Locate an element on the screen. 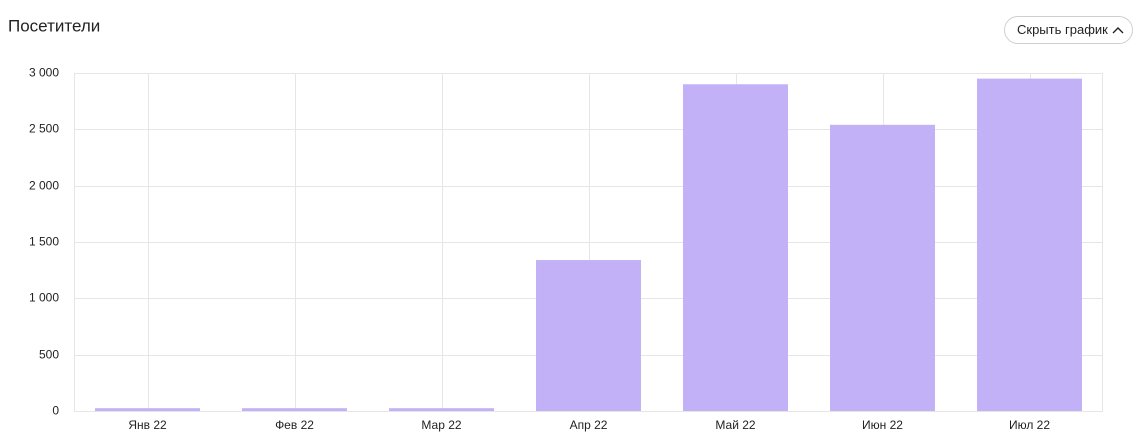  x-tick-label: Май 22 is located at coordinates (735, 425).